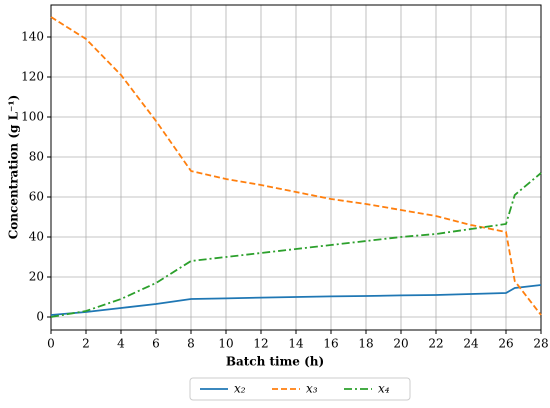 This screenshot has width=550, height=408. What do you see at coordinates (40, 317) in the screenshot?
I see `y-tick-label: 0` at bounding box center [40, 317].